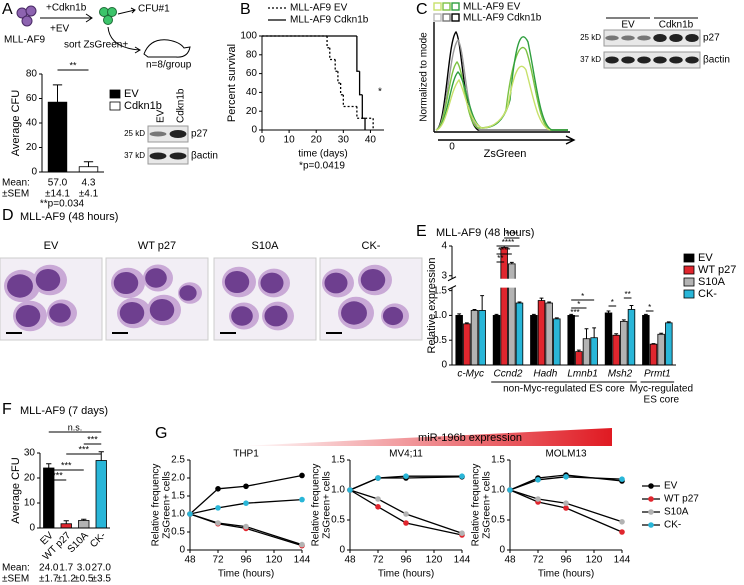  What do you see at coordinates (322, 166) in the screenshot?
I see `annotation: *p=0.0419` at bounding box center [322, 166].